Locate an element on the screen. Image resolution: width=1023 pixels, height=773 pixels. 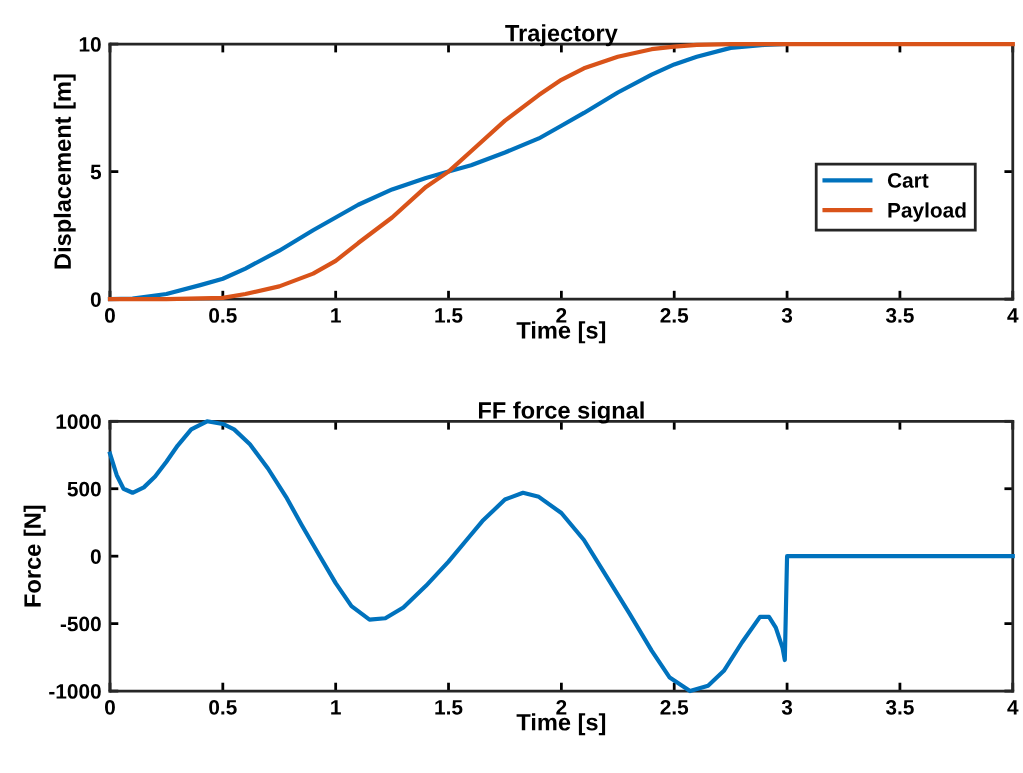
y-tick-label: -1000 is located at coordinates (75, 691).